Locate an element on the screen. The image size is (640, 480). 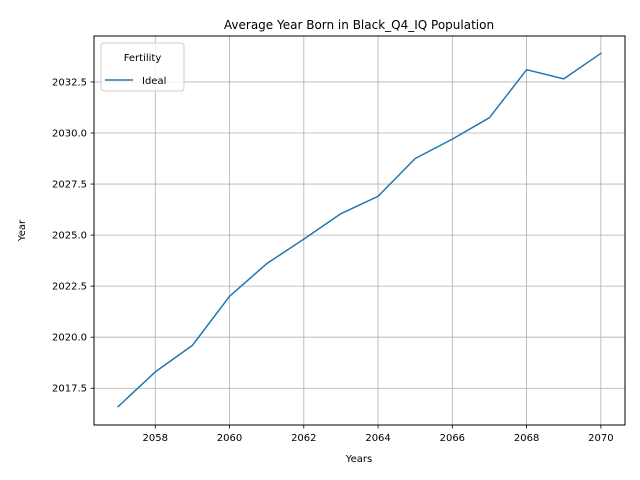
x-tick-label: 2062 is located at coordinates (303, 438).